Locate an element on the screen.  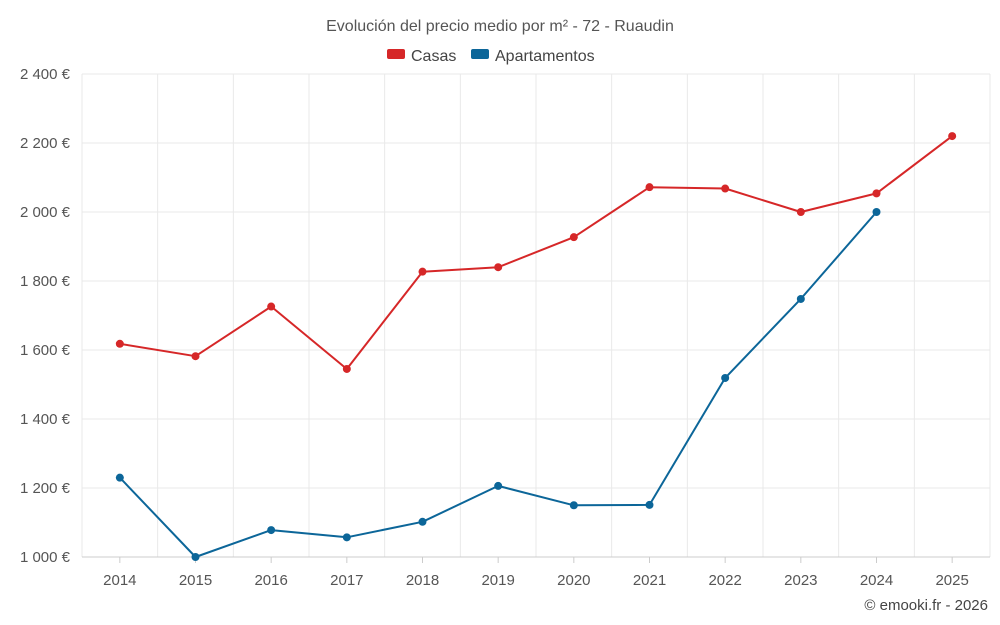
x-tick-label: 2014 is located at coordinates (119, 580).